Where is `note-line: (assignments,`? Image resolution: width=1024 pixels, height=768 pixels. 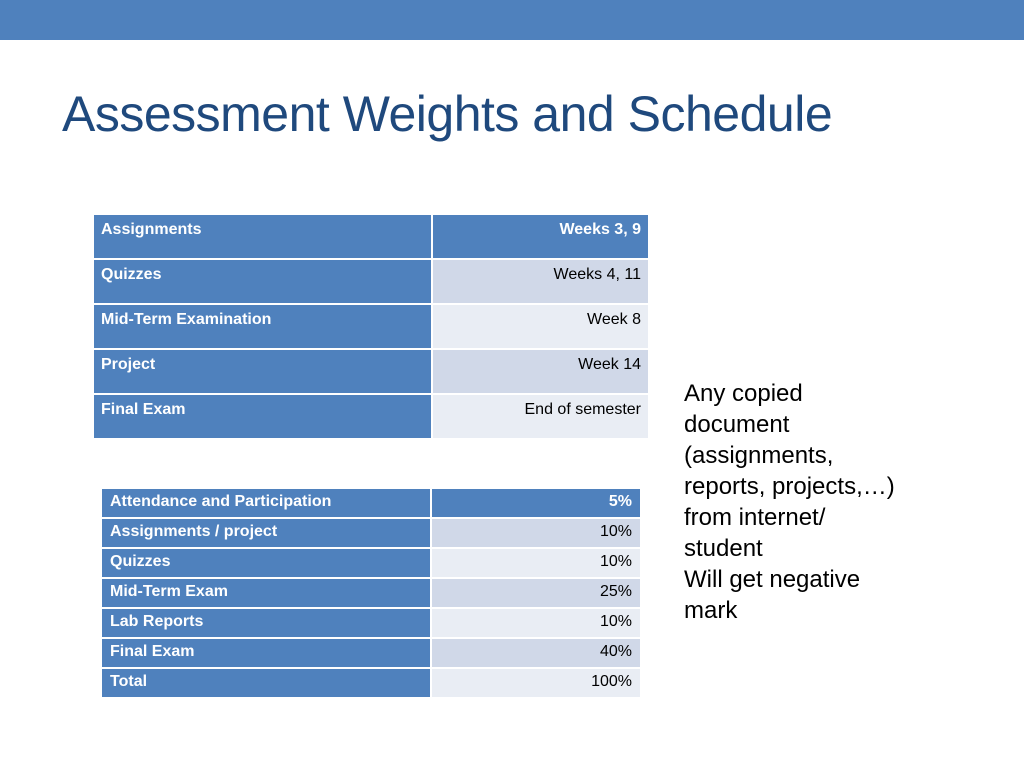
note-line: (assignments, is located at coordinates (759, 455).